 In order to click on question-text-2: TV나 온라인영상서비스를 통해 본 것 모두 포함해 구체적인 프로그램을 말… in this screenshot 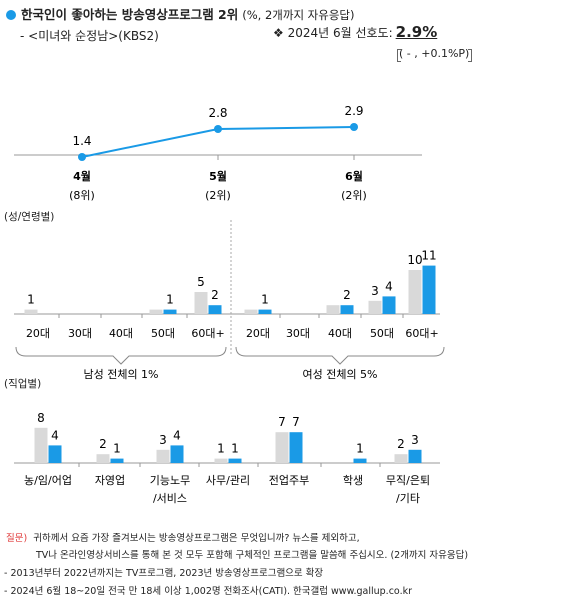, I will do `click(252, 555)`.